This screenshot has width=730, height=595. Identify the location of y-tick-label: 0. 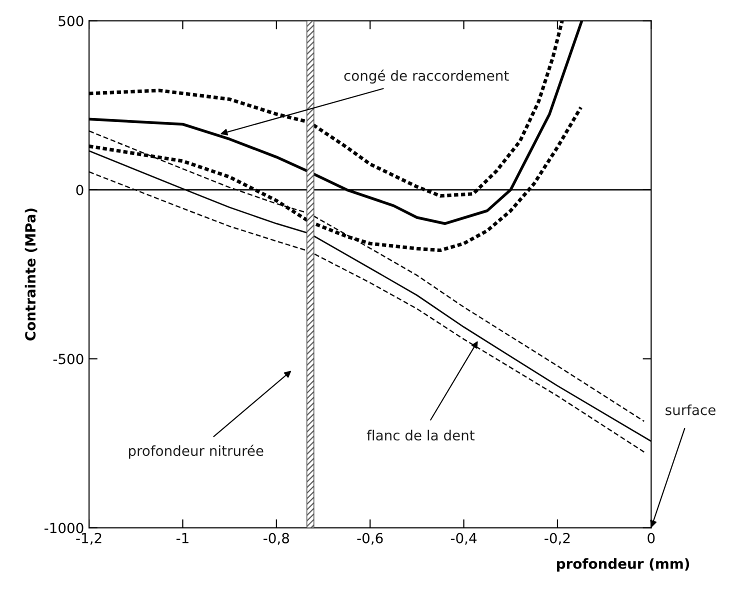
(80, 190).